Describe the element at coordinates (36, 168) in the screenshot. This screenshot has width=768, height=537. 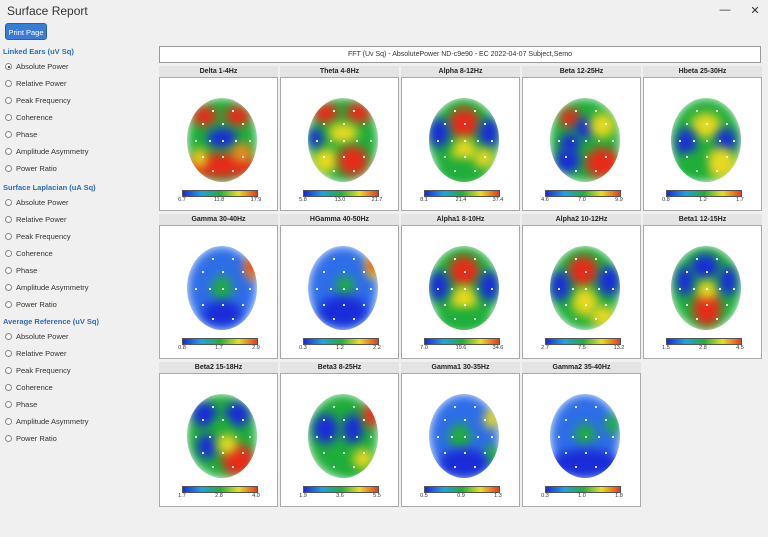
I see `radio-label: Power Ratio` at that location.